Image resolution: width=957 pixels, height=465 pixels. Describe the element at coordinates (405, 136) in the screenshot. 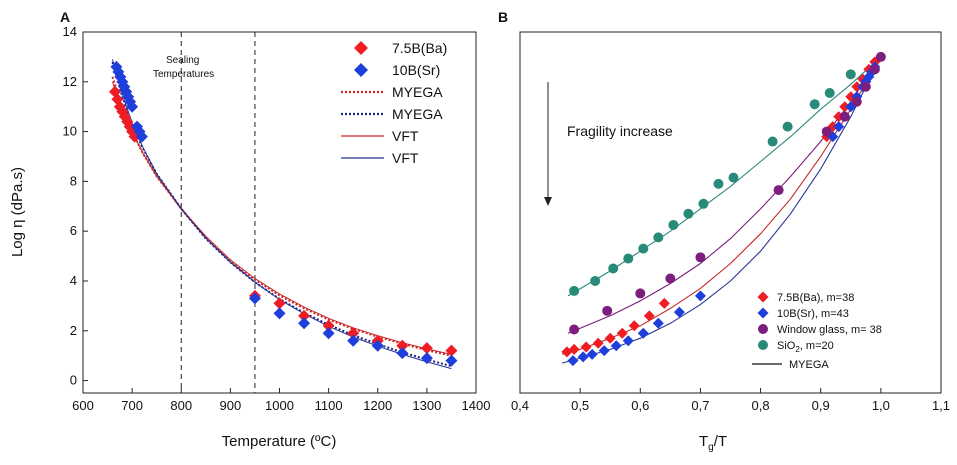

I see `legend-label: VFT` at that location.